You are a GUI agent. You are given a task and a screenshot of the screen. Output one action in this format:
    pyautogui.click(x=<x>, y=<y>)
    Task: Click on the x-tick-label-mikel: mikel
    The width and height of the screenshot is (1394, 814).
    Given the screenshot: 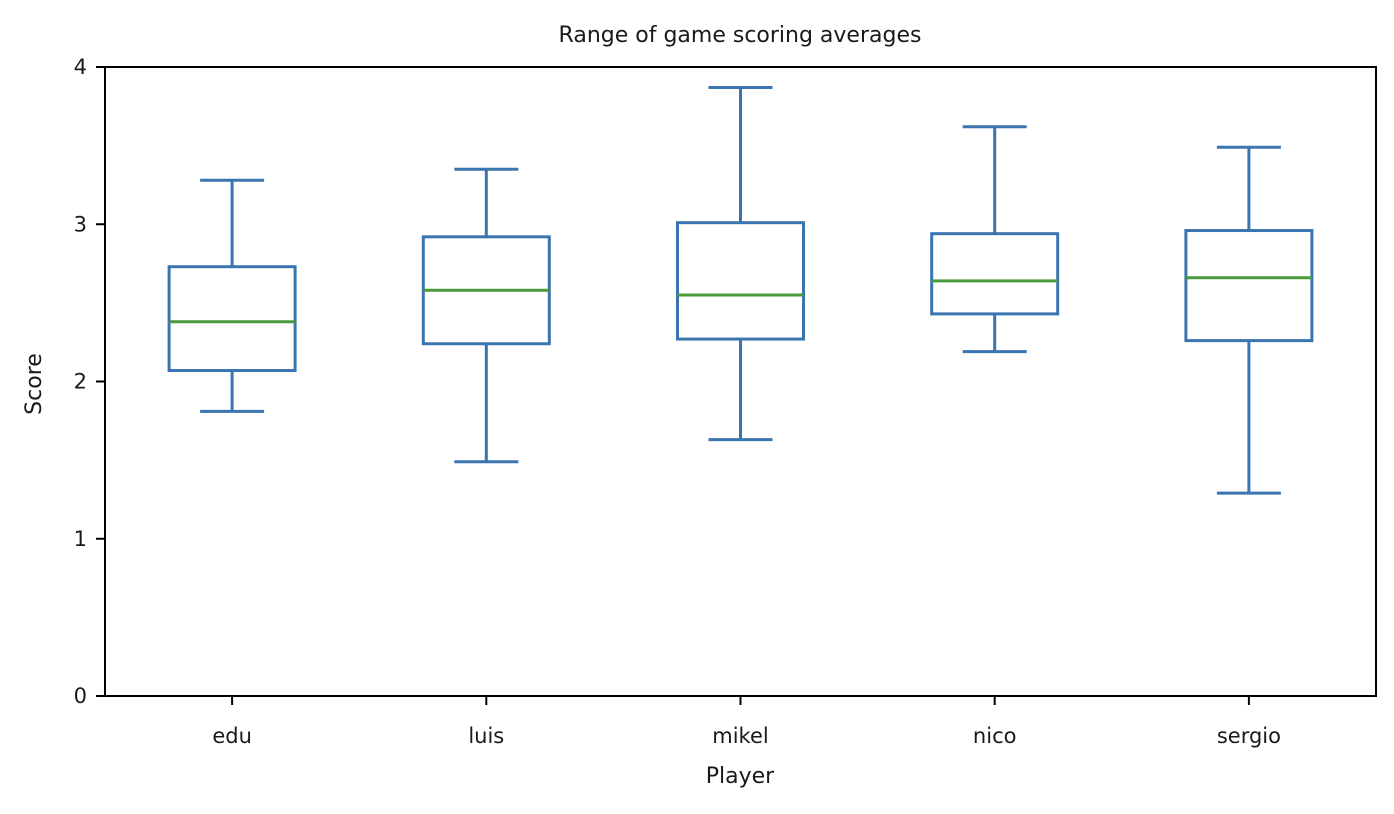 What is the action you would take?
    pyautogui.click(x=740, y=736)
    